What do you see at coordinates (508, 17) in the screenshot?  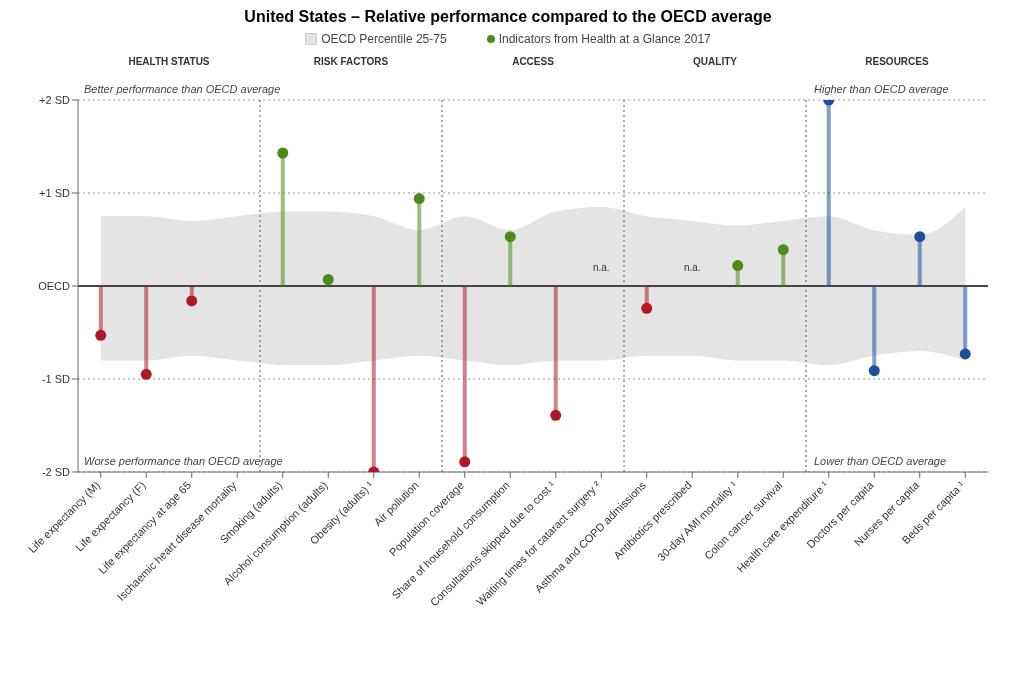 I see `chart-title: United States – Relative performance compared to the OECD average` at bounding box center [508, 17].